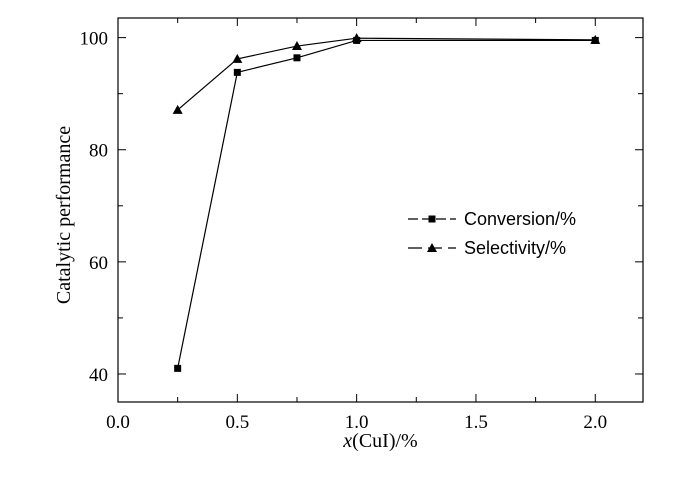 This screenshot has width=700, height=481. Describe the element at coordinates (476, 422) in the screenshot. I see `x-tick-label: 1.5` at that location.